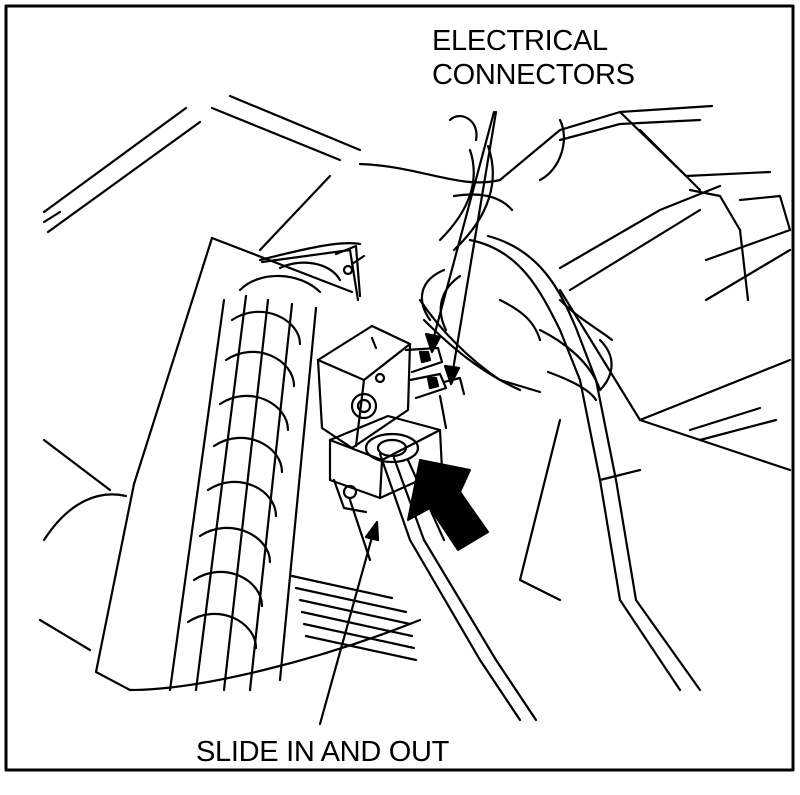 This screenshot has height=795, width=800. Describe the element at coordinates (312, 270) in the screenshot. I see `switch-bracket` at that location.